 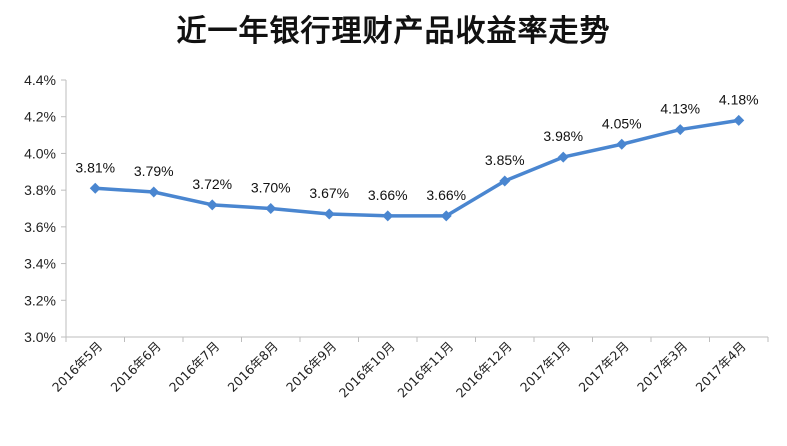 I want to click on y-axis-ticks: 3.0% 3.2% 3.4% 3.6% 3.8% 4.0% 4.2% 4.4%, so click(x=45, y=208).